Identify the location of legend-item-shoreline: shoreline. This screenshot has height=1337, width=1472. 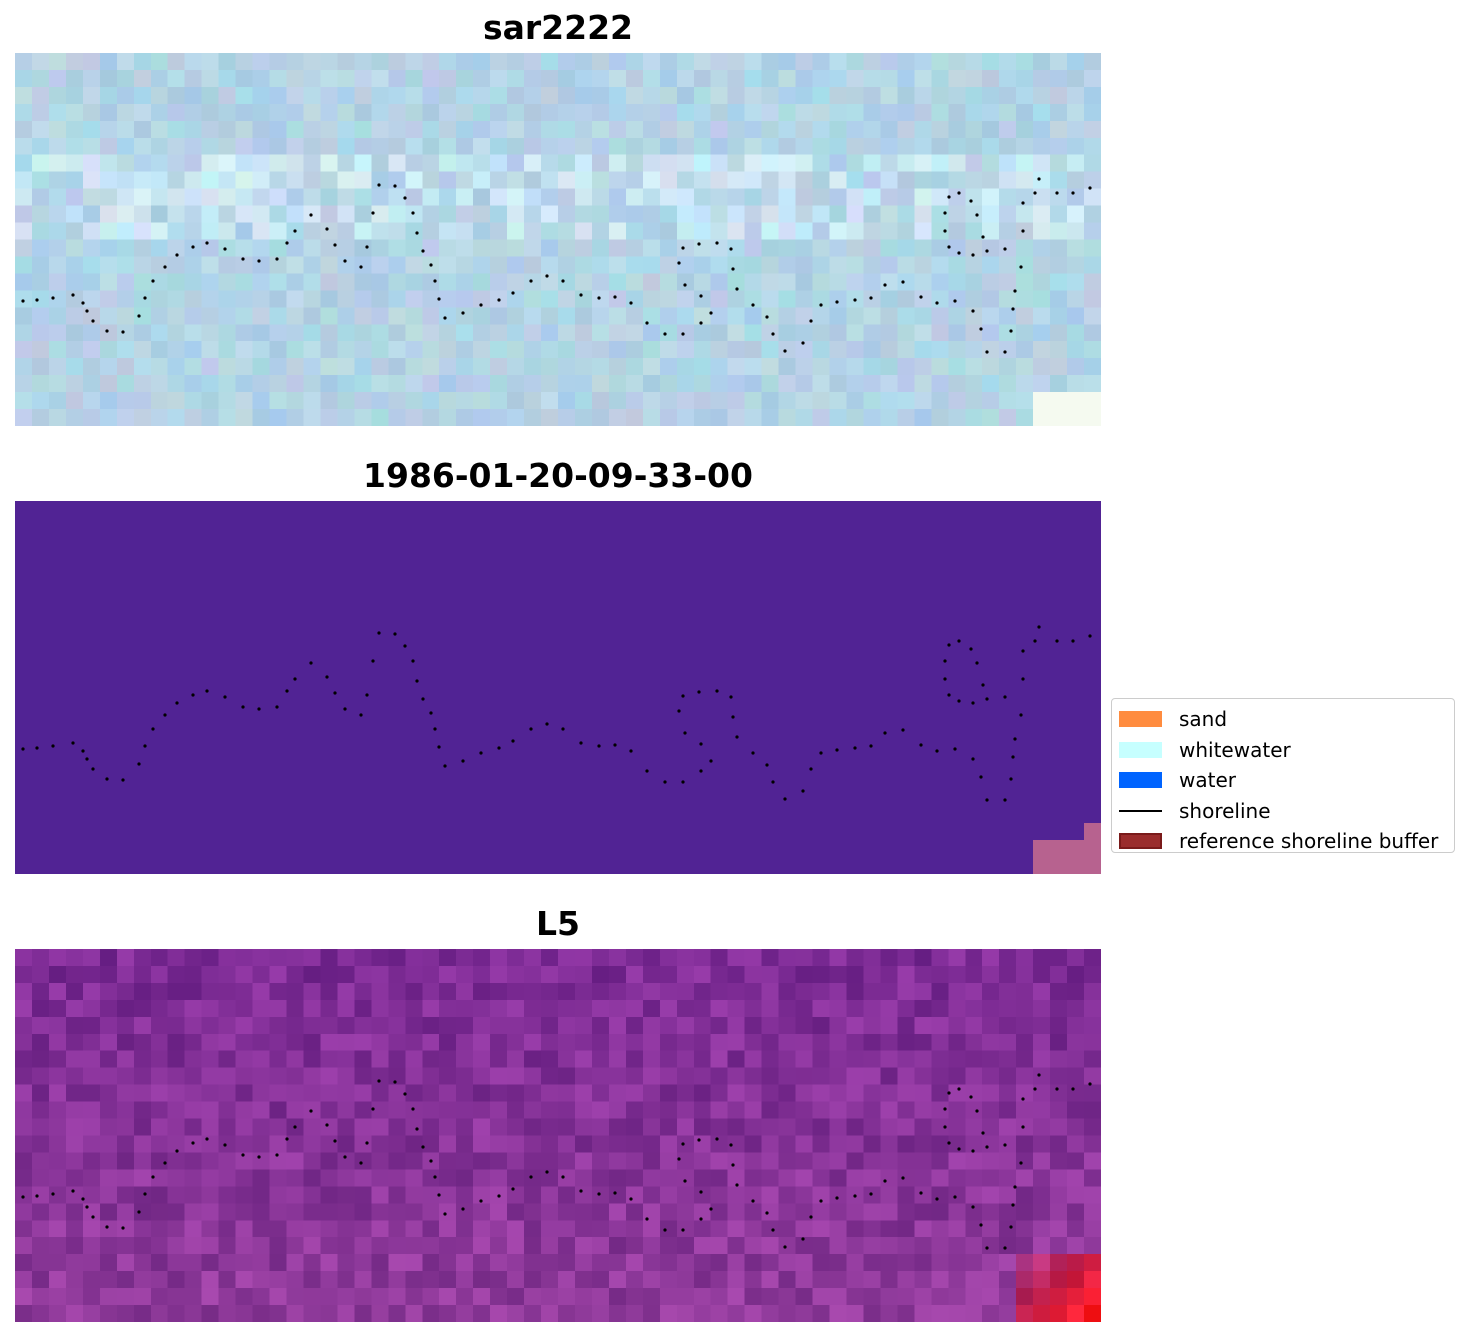
(1286, 811).